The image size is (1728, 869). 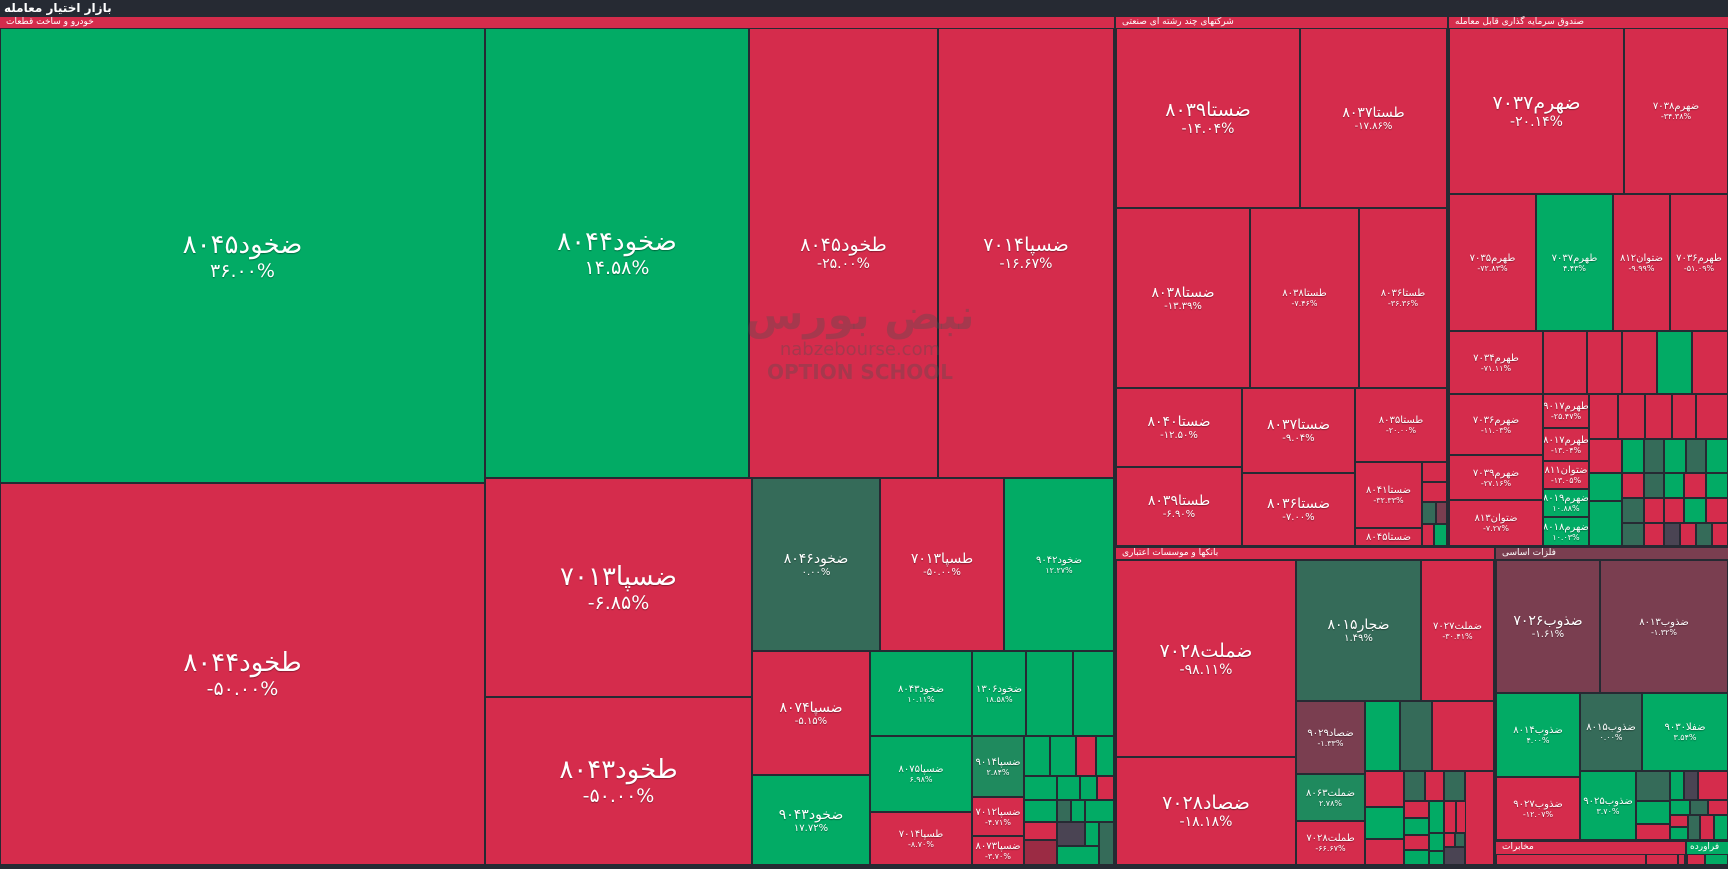 I want to click on sector-header: خودرو و ساخت قطعات, so click(x=557, y=22).